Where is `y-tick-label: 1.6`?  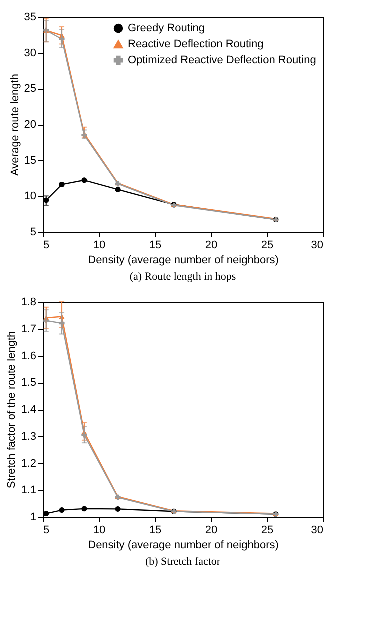
y-tick-label: 1.6 is located at coordinates (28, 356).